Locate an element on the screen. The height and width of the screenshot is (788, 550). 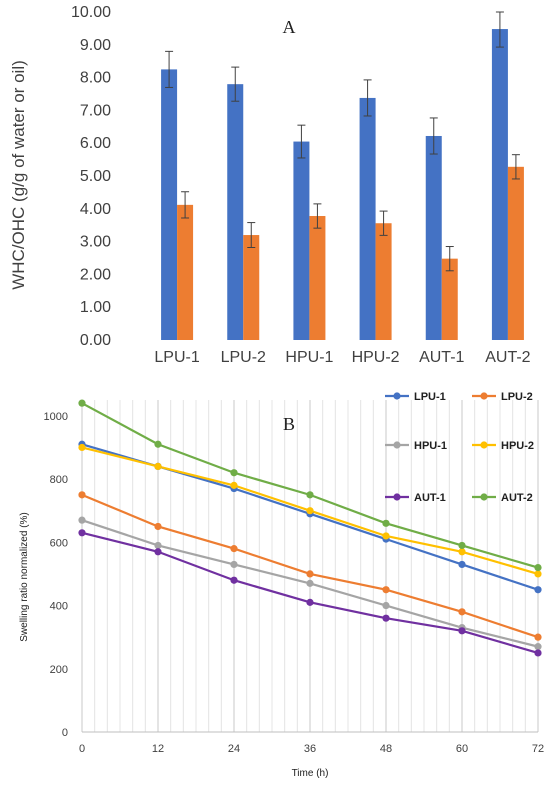
panel-b-legend-label: AUT-2 is located at coordinates (517, 498).